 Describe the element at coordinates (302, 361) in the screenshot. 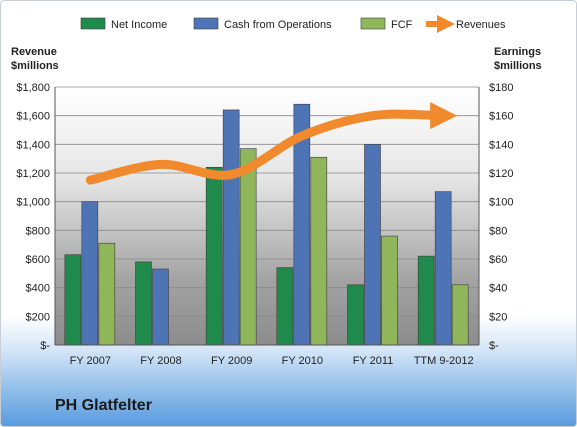

I see `x-tick-label: FY 2010` at that location.